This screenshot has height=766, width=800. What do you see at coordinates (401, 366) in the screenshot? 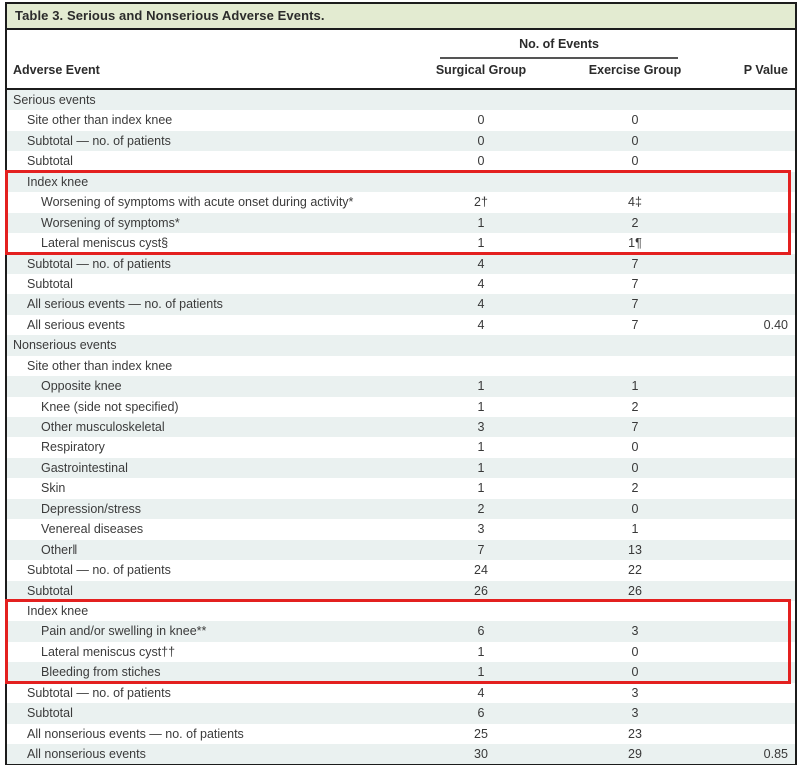
I see `table-row: Site other than index knee` at bounding box center [401, 366].